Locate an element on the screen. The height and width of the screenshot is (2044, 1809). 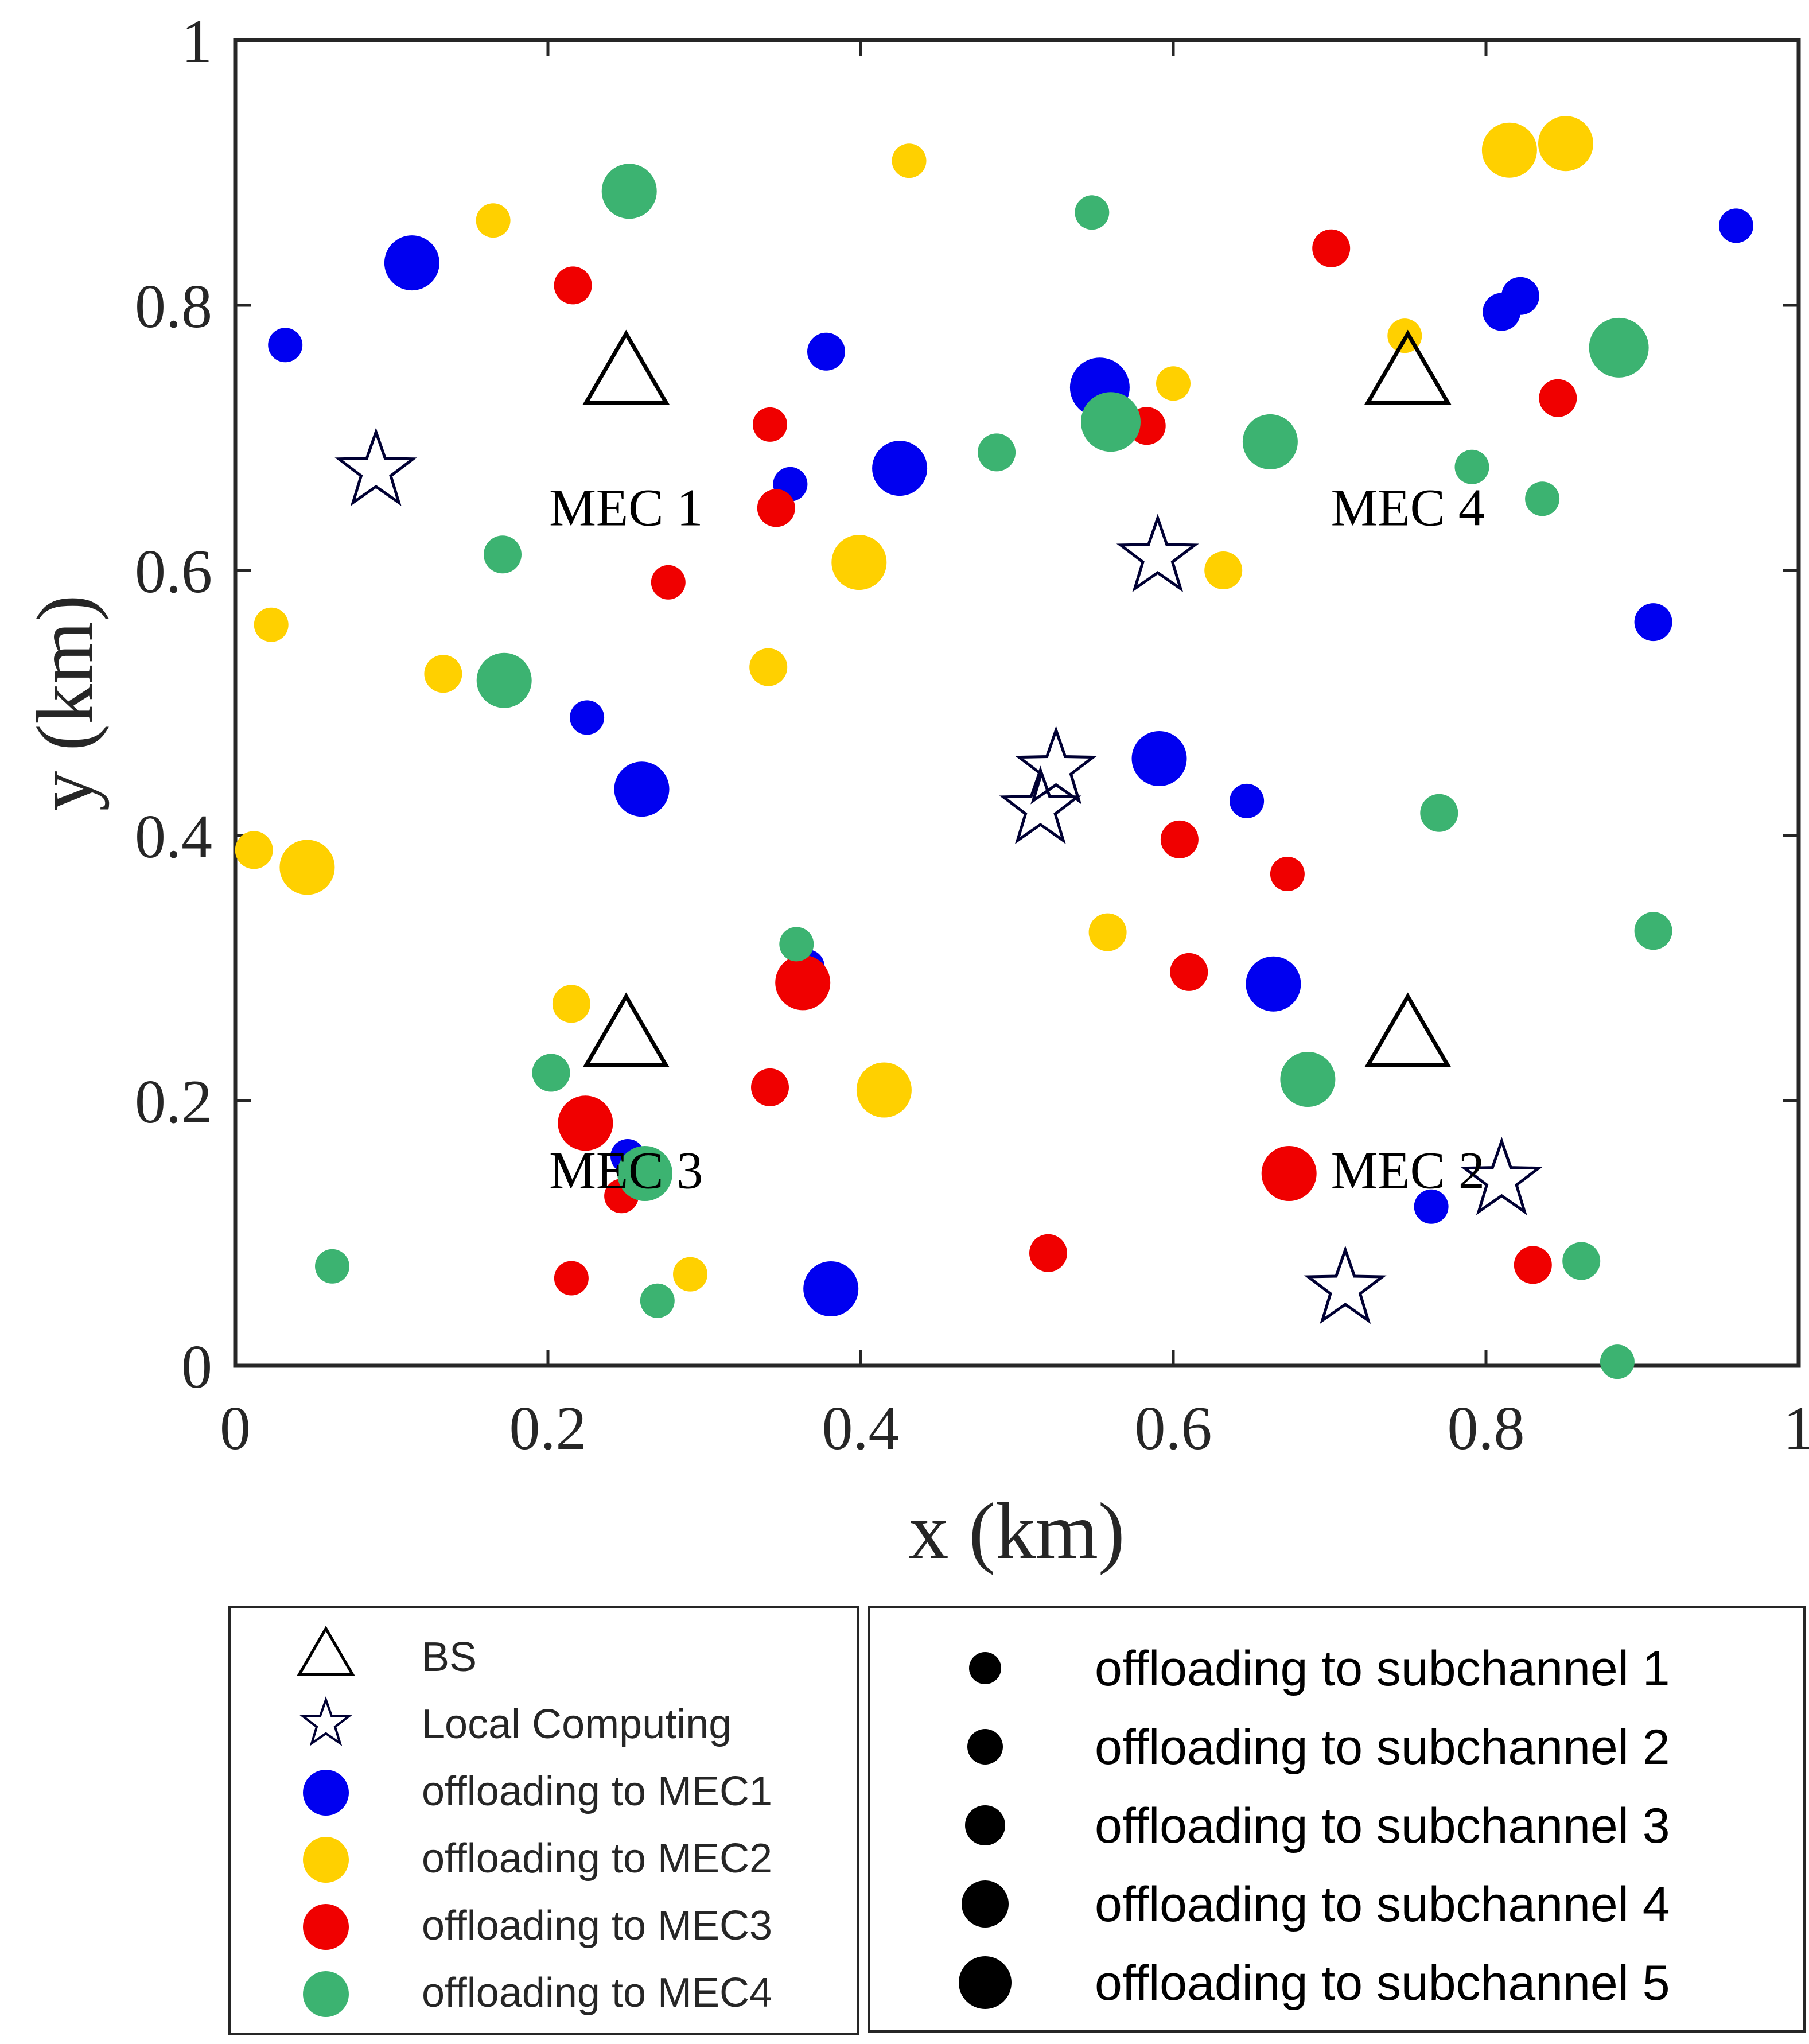
y-tick-labels: 0 0.2 0.4 0.6 0.8 1 is located at coordinates (173, 704).